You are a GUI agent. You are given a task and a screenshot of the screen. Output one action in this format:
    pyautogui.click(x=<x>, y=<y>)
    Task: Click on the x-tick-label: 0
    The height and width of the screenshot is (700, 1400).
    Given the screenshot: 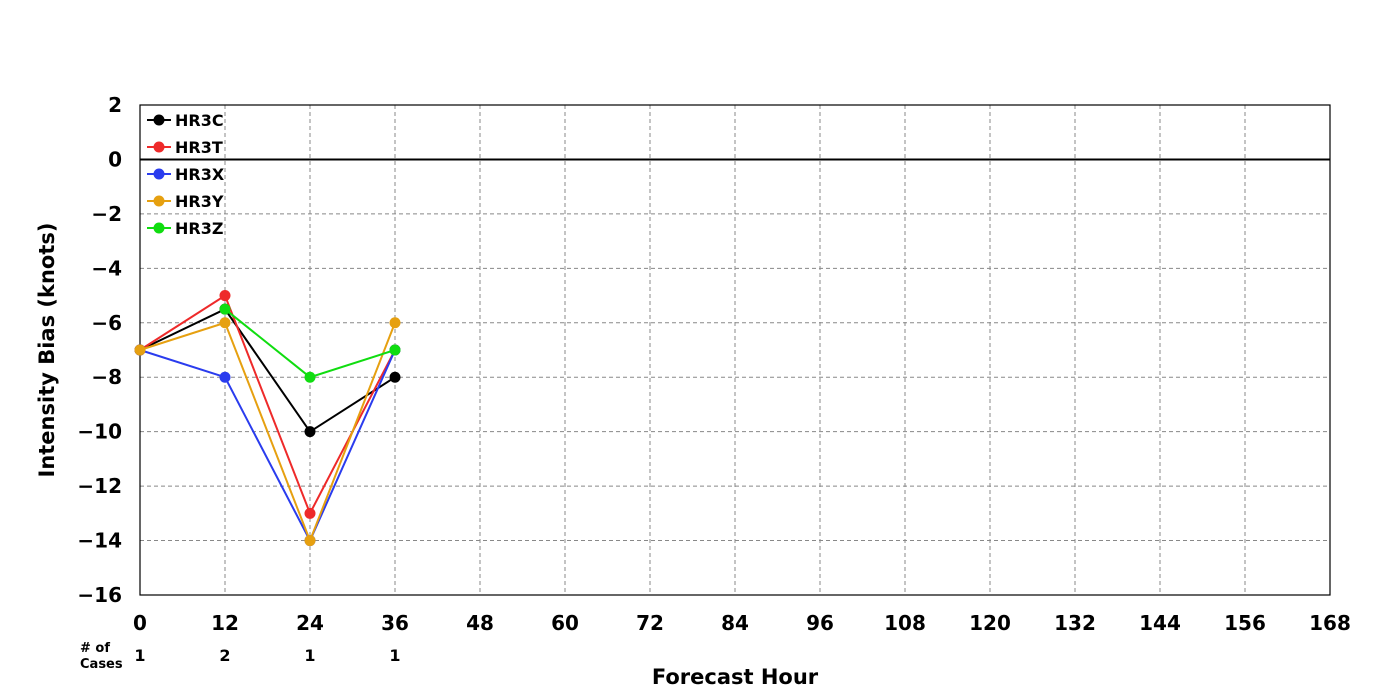 What is the action you would take?
    pyautogui.click(x=140, y=623)
    